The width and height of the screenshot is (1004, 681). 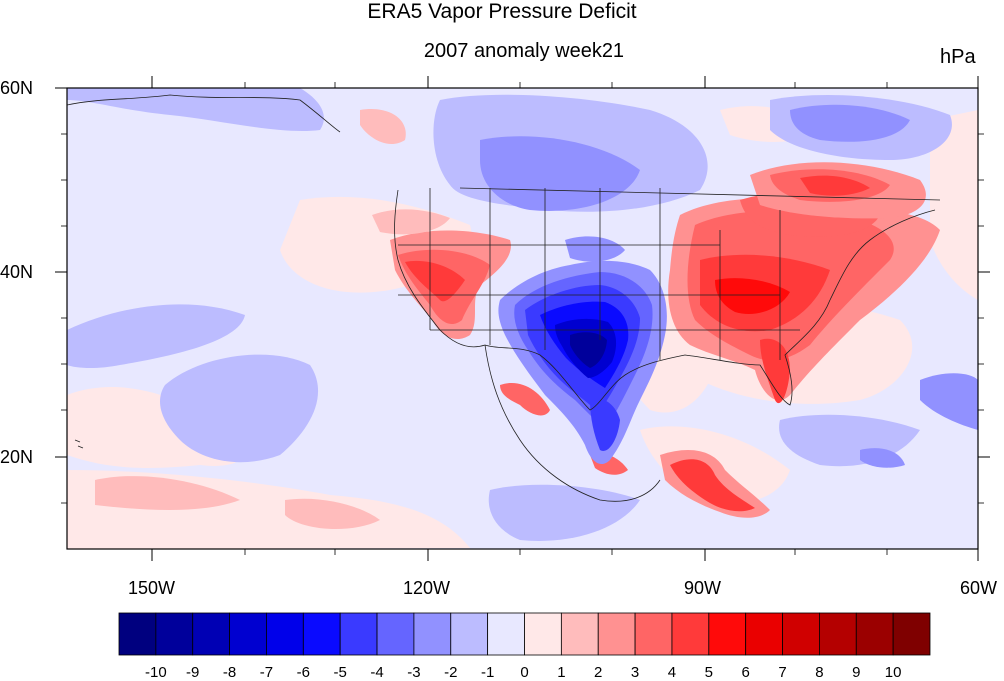 I want to click on colorbar-tick-label: 1, so click(x=561, y=672).